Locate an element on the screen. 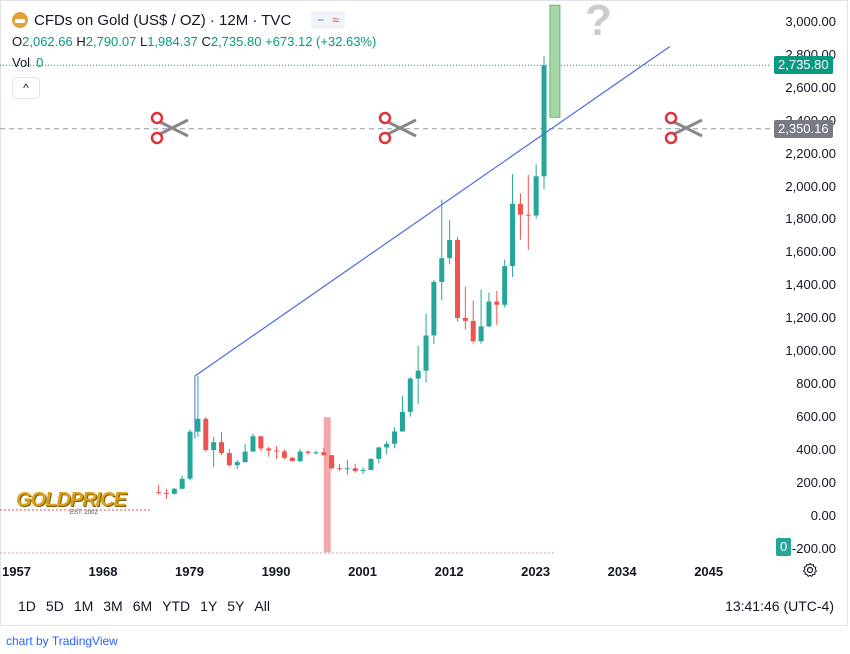 The width and height of the screenshot is (850, 654). range-3m-button: 3M is located at coordinates (113, 606).